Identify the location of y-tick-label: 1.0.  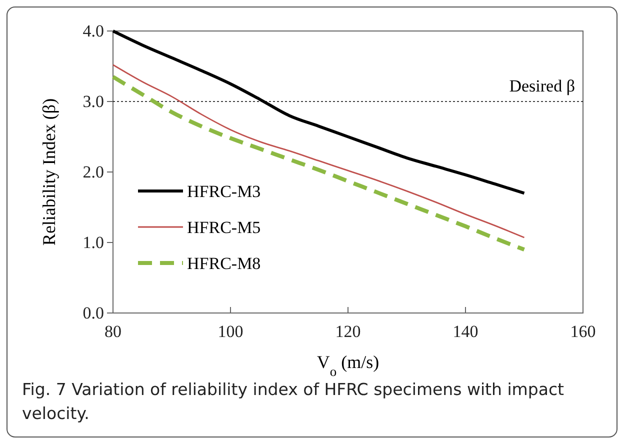
(93, 242).